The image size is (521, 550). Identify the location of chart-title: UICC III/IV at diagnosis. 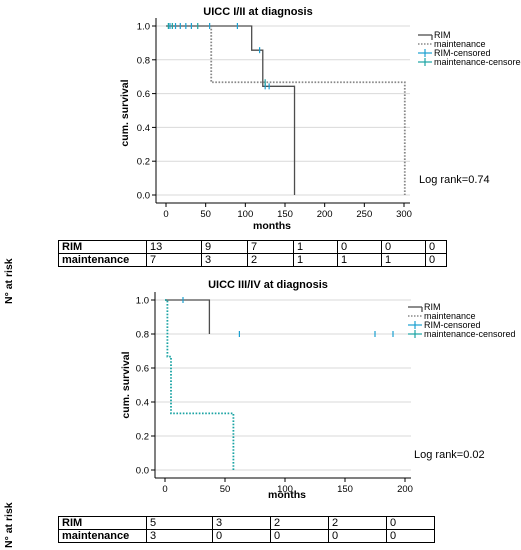
(268, 285).